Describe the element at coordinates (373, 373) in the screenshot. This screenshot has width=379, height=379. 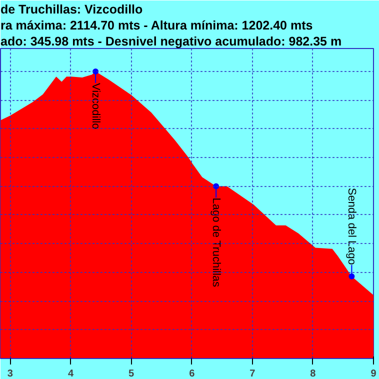
I see `x-tick-label: 9` at that location.